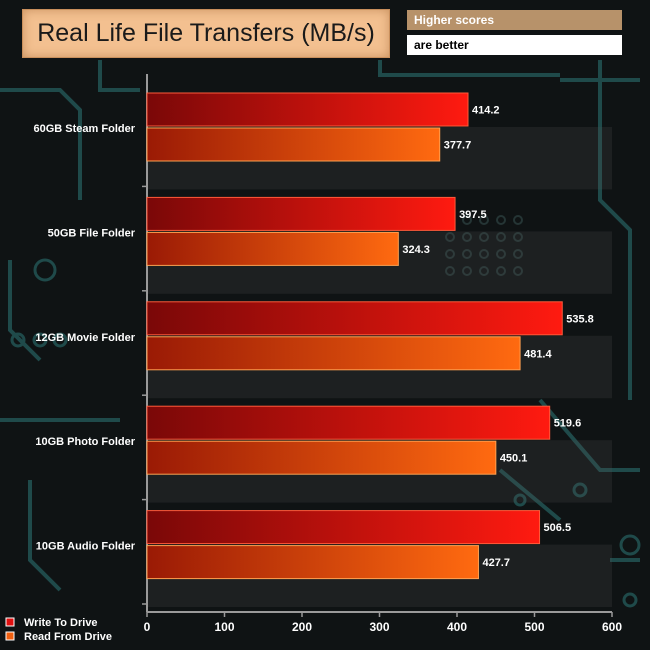 This screenshot has height=650, width=650. What do you see at coordinates (85, 442) in the screenshot?
I see `category-label: 10GB Photo Folder` at bounding box center [85, 442].